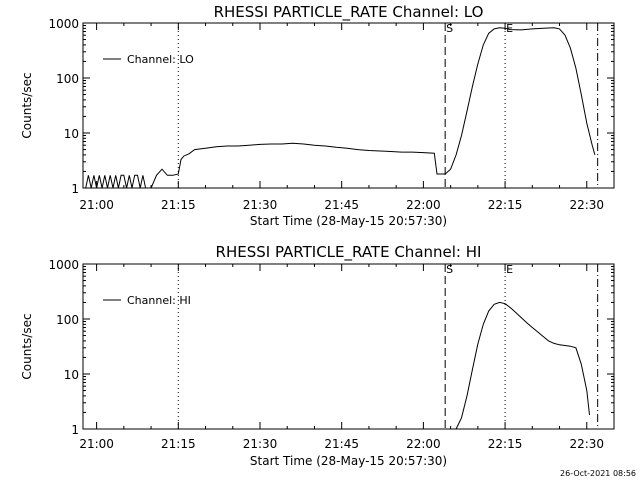  What do you see at coordinates (159, 300) in the screenshot?
I see `legend-label: Channel: HI` at bounding box center [159, 300].